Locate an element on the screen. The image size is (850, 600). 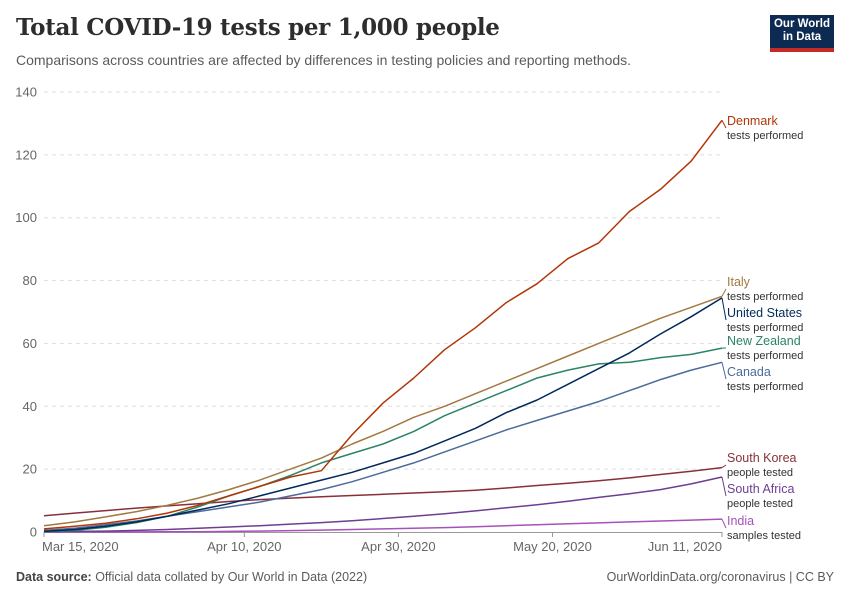
y-tick-label: 40 is located at coordinates (30, 406).